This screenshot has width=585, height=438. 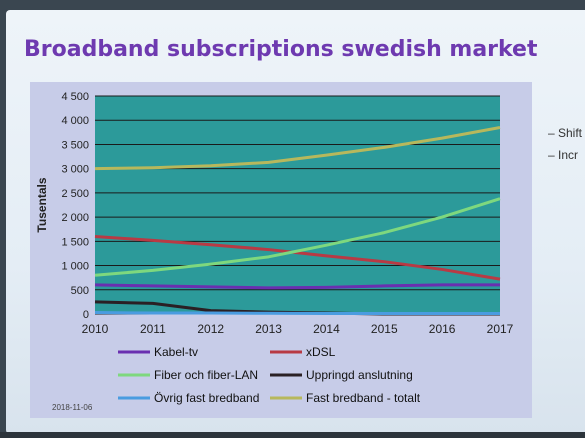 What do you see at coordinates (75, 267) in the screenshot?
I see `y-tick-label: 1 000` at bounding box center [75, 267].